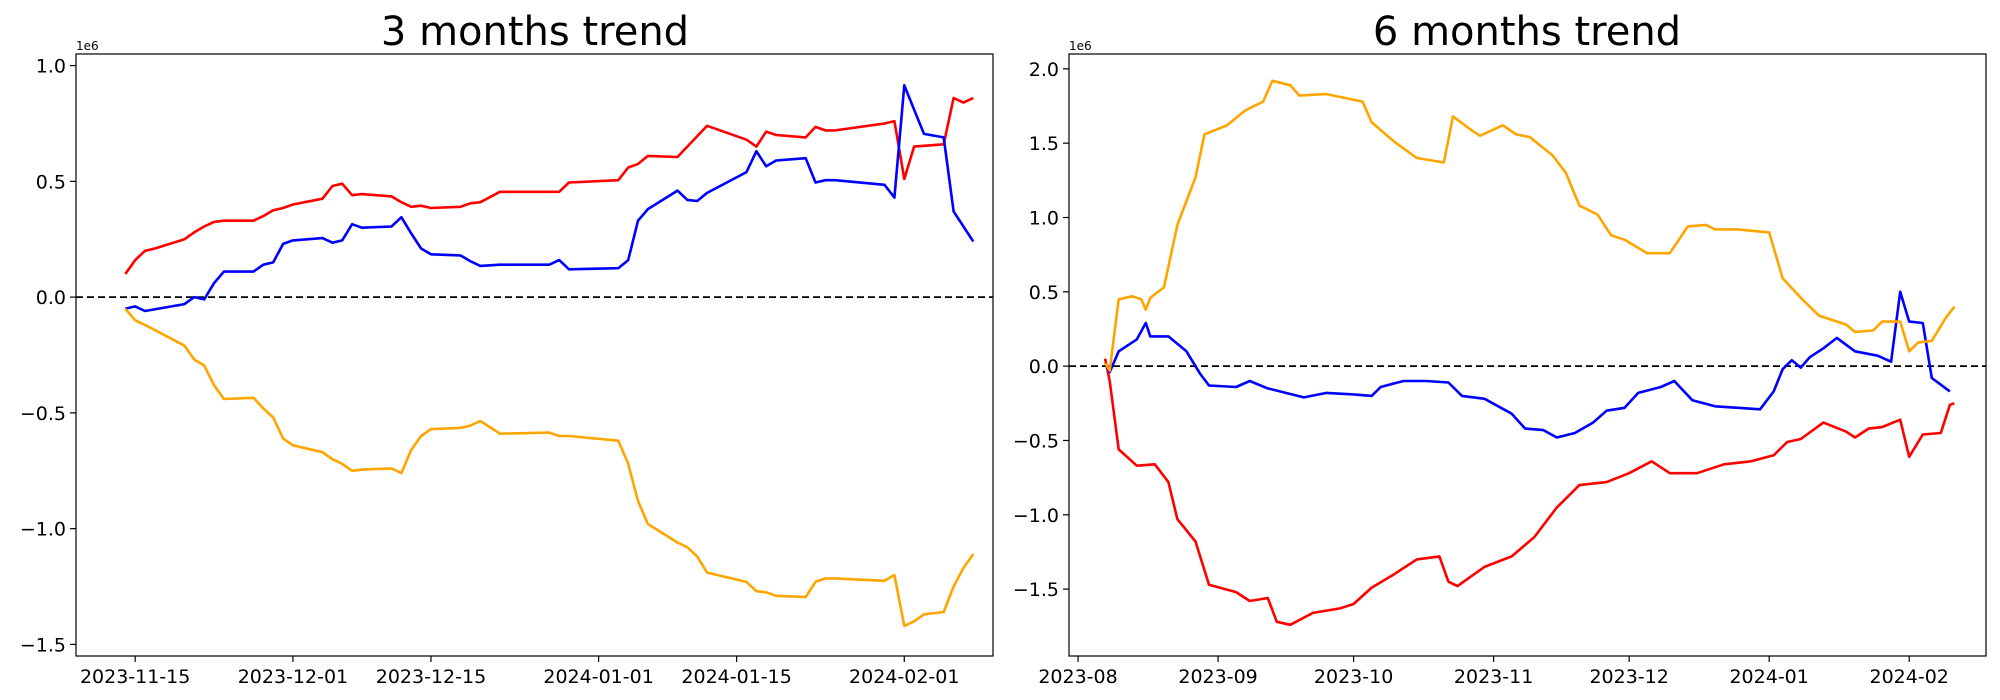  I want to click on x-tick-label: 2023-12, so click(1628, 677).